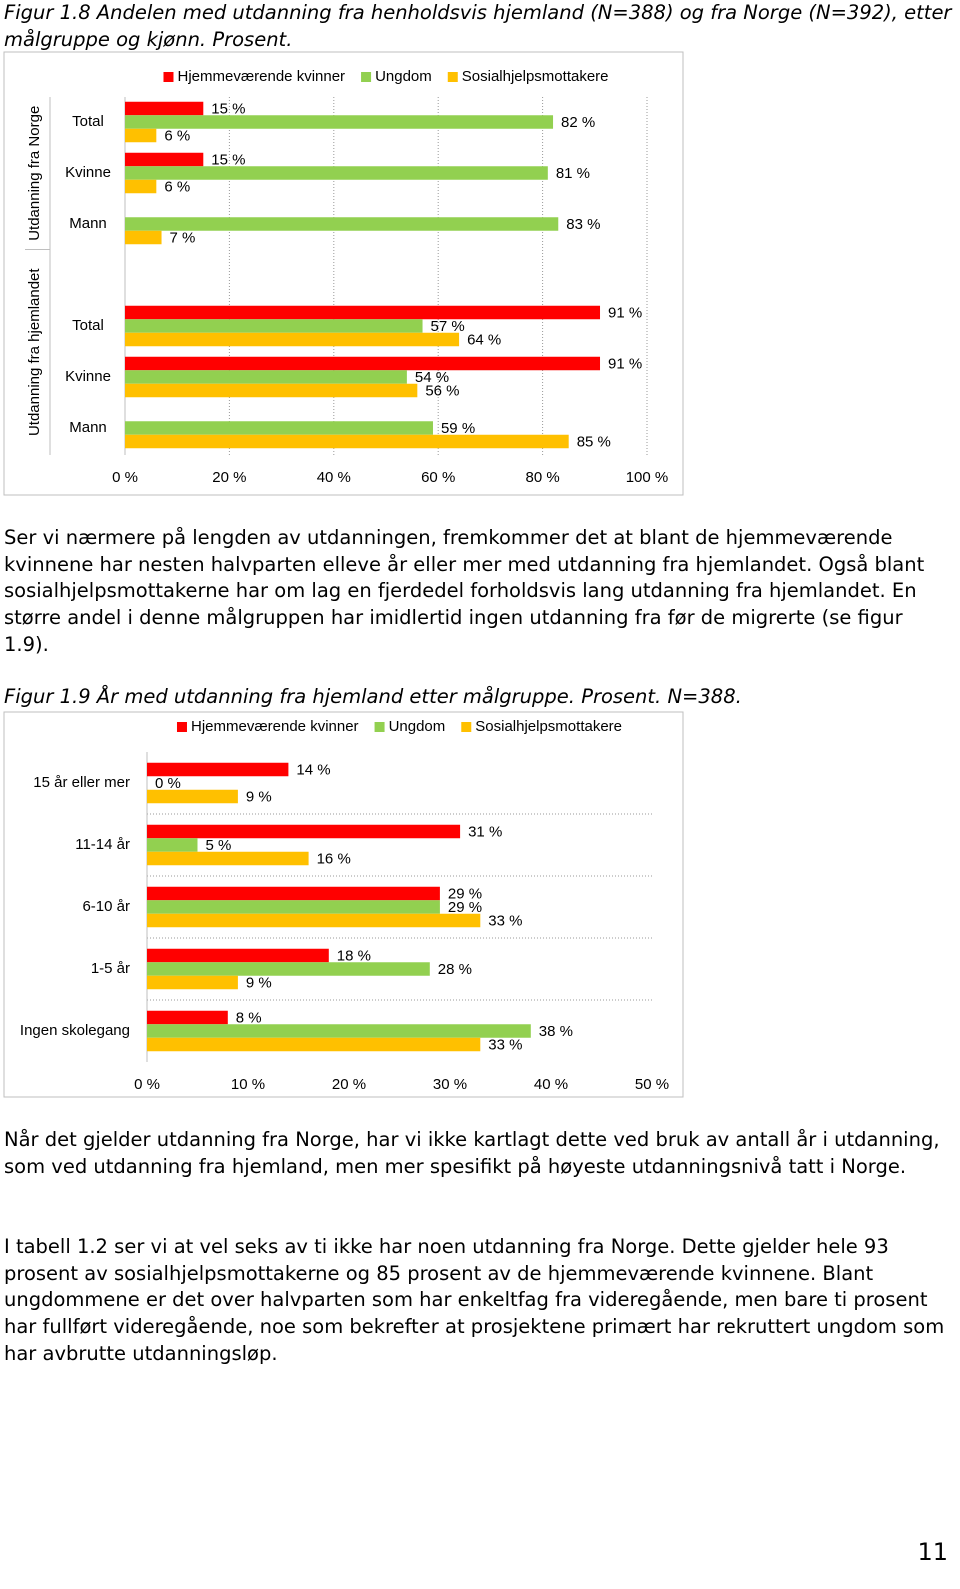  I want to click on category-label: 11-14 år, so click(102, 844).